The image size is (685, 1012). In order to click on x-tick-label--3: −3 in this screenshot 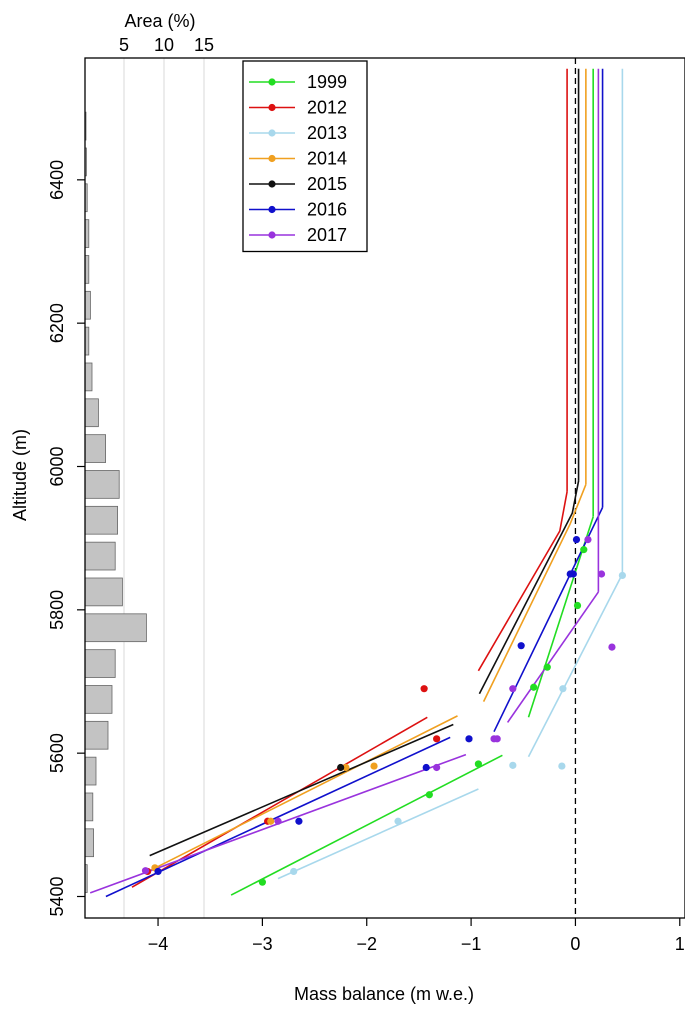, I will do `click(262, 944)`.